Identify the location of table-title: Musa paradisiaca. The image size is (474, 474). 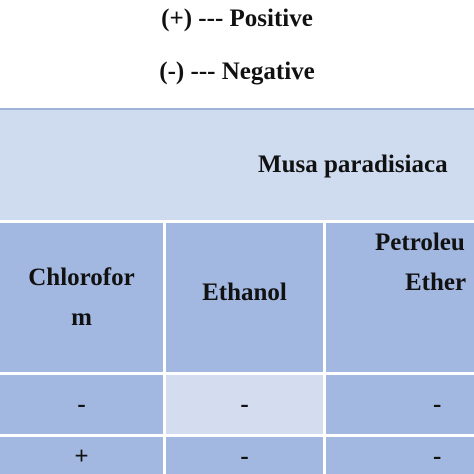
(353, 164).